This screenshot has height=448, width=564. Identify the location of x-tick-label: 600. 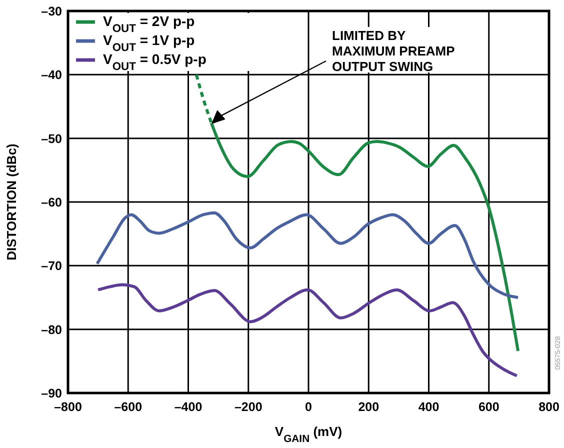
(489, 407).